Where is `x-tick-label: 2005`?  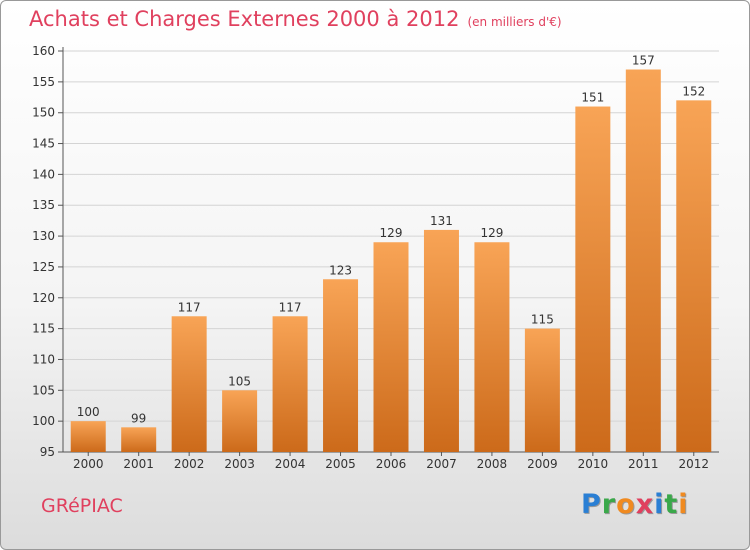
x-tick-label: 2005 is located at coordinates (340, 464).